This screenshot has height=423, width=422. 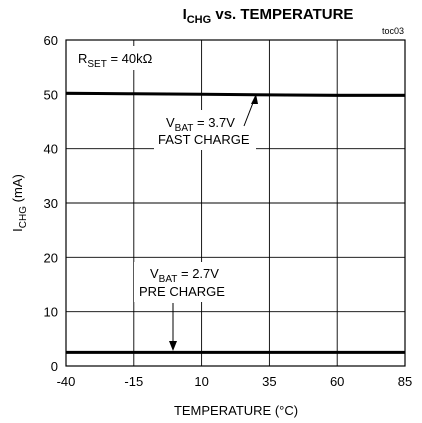 What do you see at coordinates (201, 381) in the screenshot?
I see `x-tick-label: 10` at bounding box center [201, 381].